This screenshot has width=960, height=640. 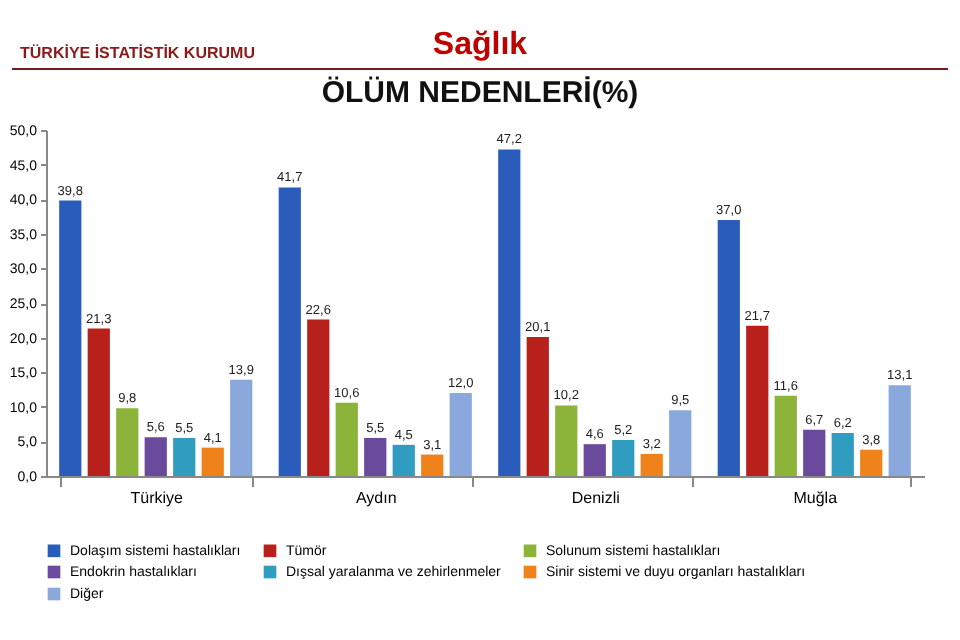 I want to click on chart-subtitle: ÖLÜM NEDENLERİ(%), so click(x=480, y=93).